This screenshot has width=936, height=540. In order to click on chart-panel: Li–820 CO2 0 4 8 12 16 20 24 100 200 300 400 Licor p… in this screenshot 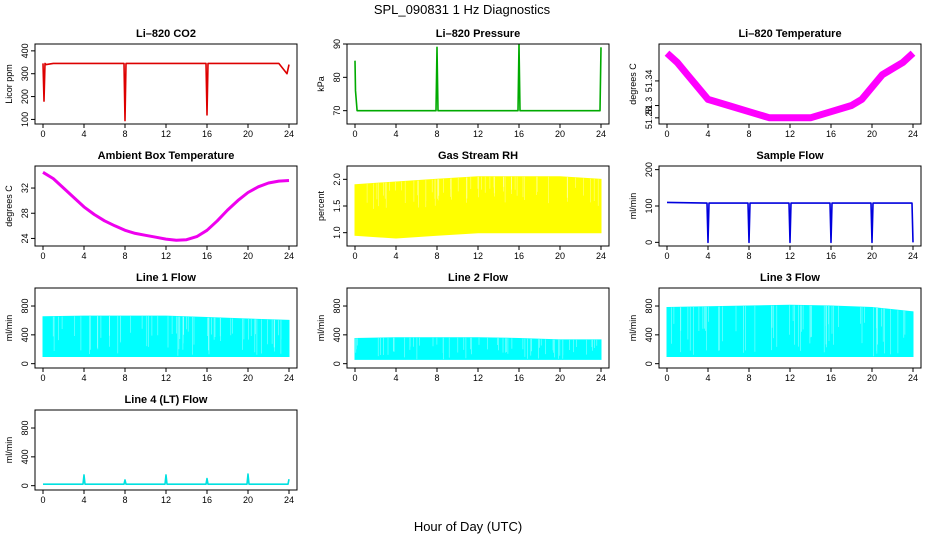, I will do `click(151, 83)`.